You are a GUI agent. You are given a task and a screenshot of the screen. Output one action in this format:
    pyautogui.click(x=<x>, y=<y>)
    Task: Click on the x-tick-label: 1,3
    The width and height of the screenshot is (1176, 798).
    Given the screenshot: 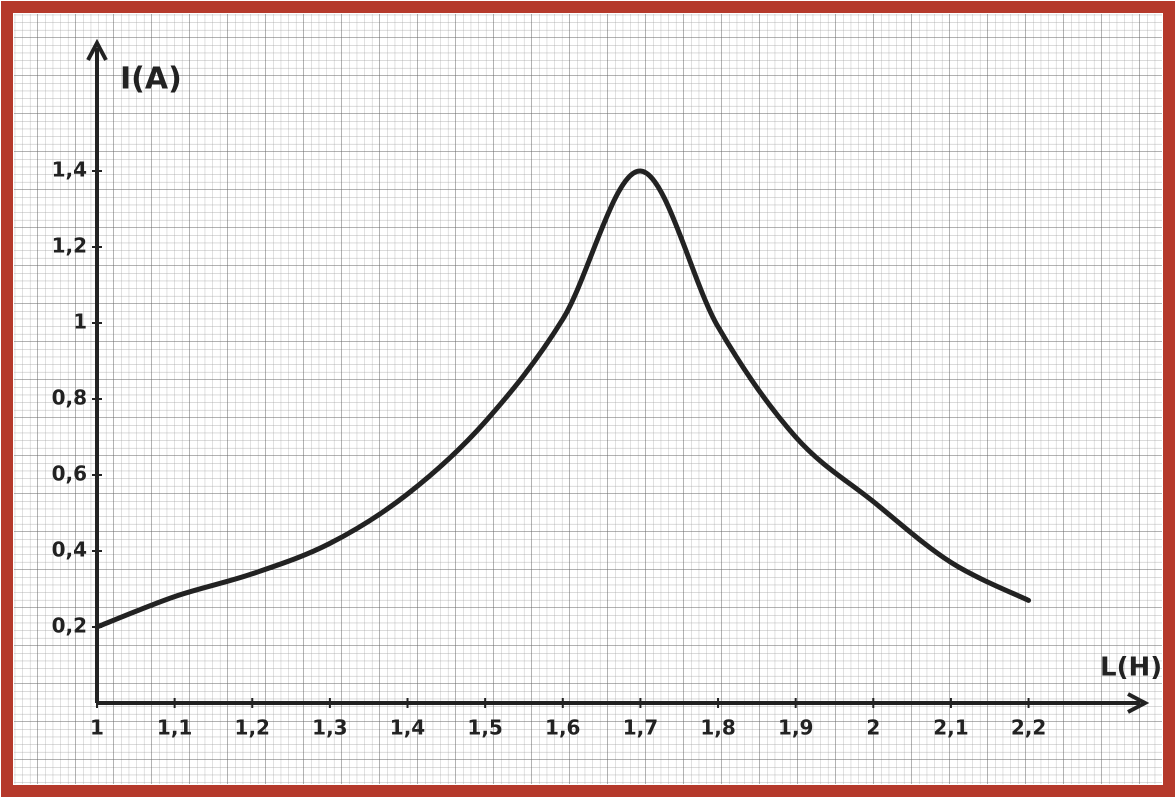 What is the action you would take?
    pyautogui.click(x=329, y=728)
    